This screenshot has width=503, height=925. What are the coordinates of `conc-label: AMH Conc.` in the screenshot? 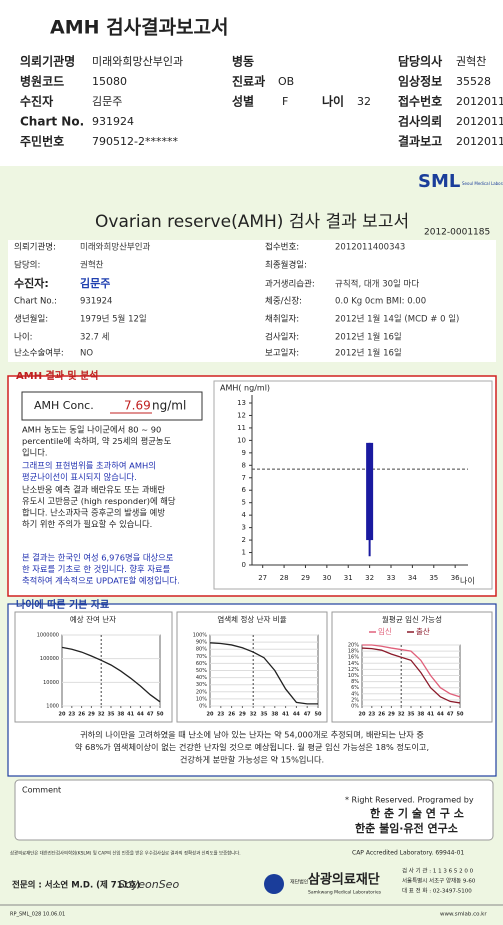 It's located at (64, 405).